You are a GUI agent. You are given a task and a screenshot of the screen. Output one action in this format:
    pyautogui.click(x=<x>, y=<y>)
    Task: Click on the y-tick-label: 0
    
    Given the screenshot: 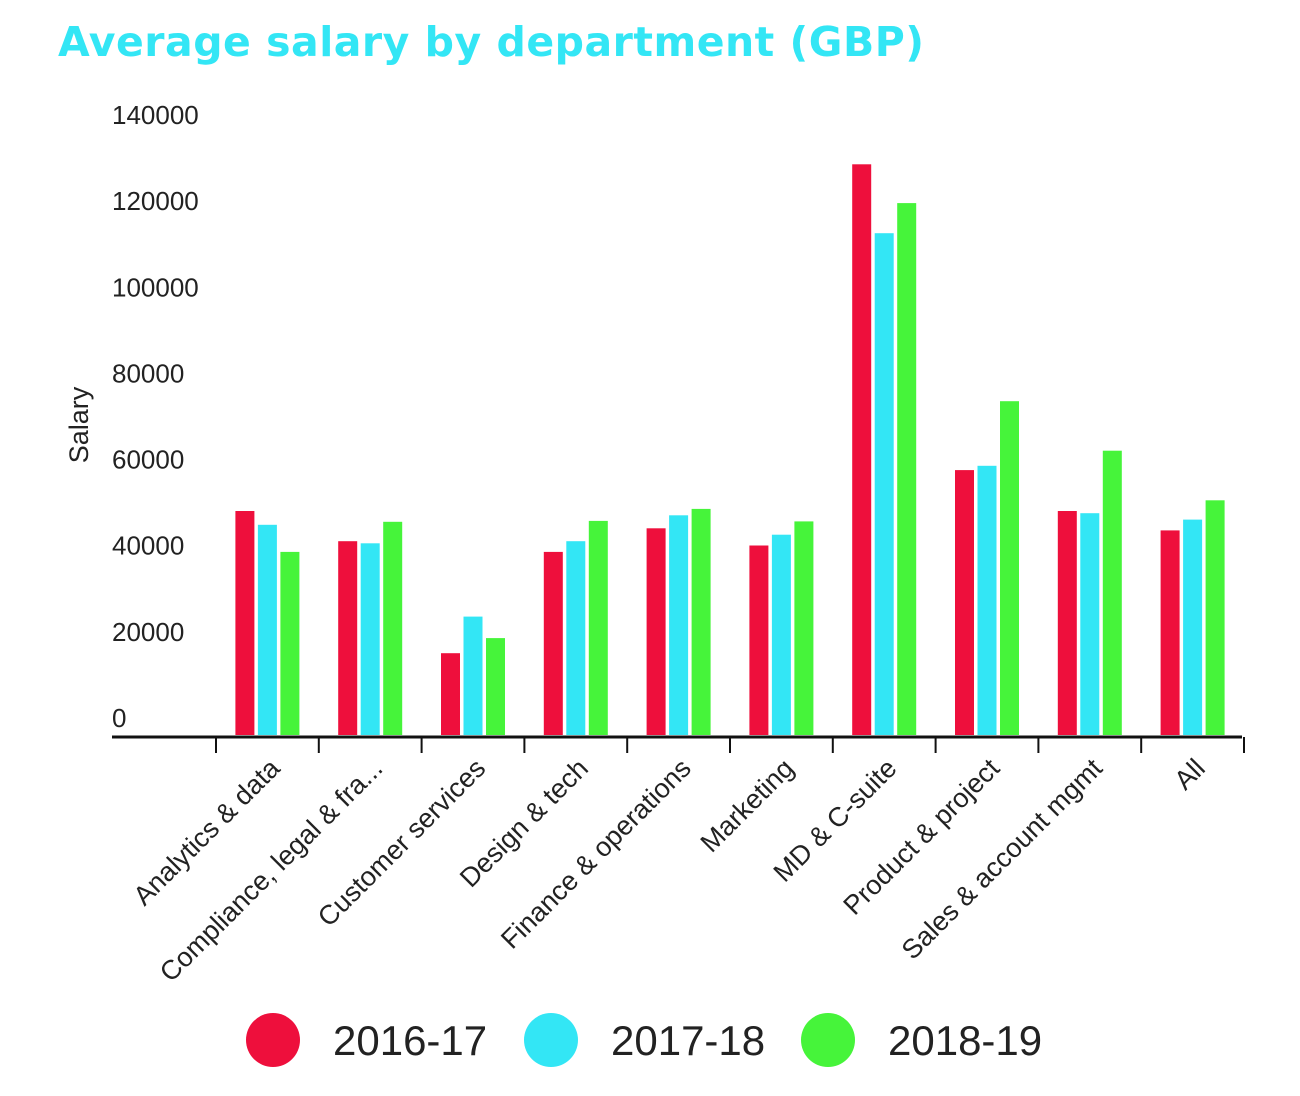 What is the action you would take?
    pyautogui.click(x=119, y=718)
    